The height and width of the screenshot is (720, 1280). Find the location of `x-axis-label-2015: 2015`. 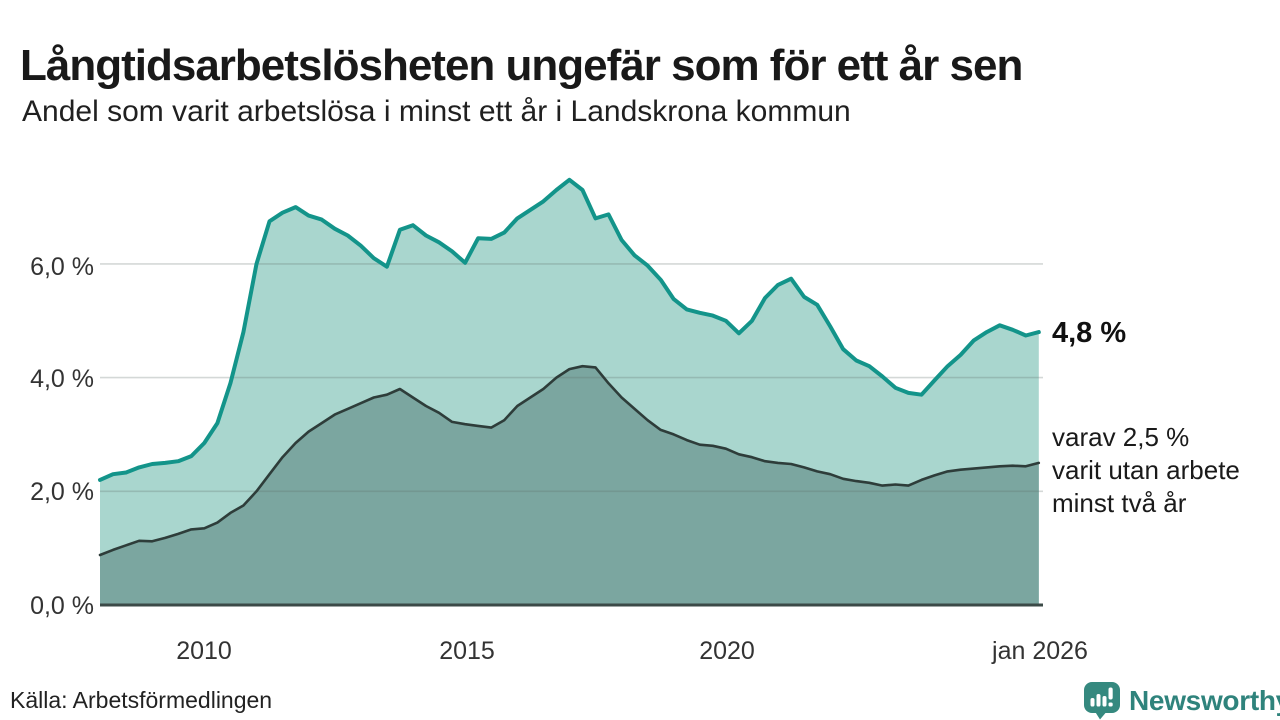

x-axis-label-2015: 2015 is located at coordinates (467, 651).